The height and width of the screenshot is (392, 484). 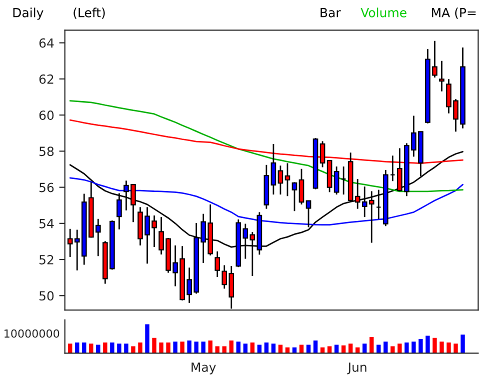 What do you see at coordinates (32, 333) in the screenshot?
I see `text: 10000000` at bounding box center [32, 333].